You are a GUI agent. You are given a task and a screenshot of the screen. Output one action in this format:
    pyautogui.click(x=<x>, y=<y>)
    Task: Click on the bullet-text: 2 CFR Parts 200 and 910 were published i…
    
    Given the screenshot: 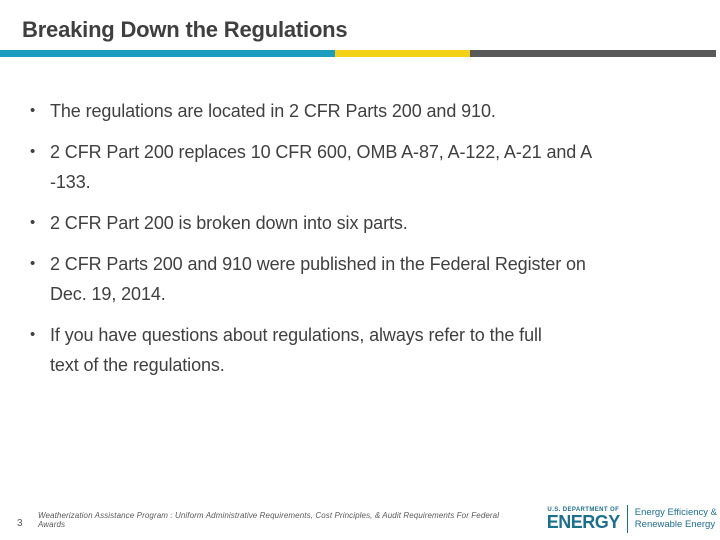 What is the action you would take?
    pyautogui.click(x=318, y=279)
    